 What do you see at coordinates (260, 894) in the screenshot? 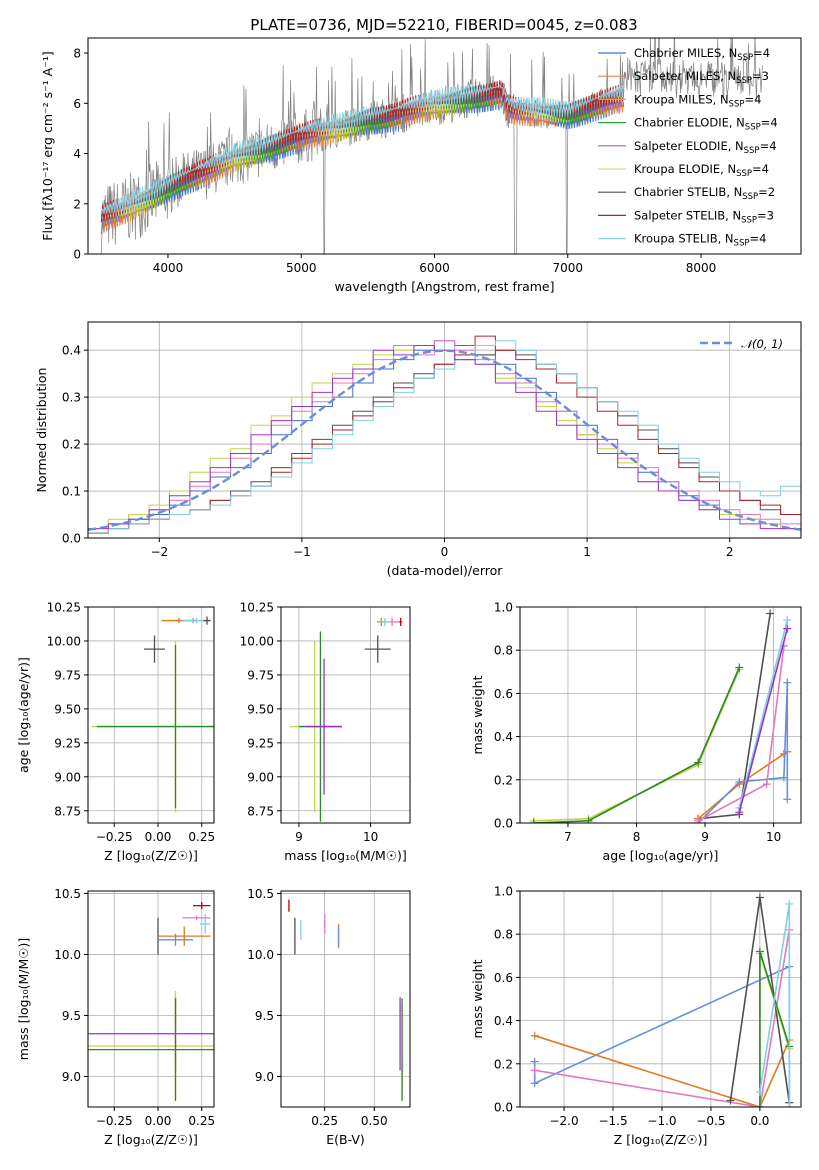
I see `y-tick-label: 10.5` at bounding box center [260, 894].